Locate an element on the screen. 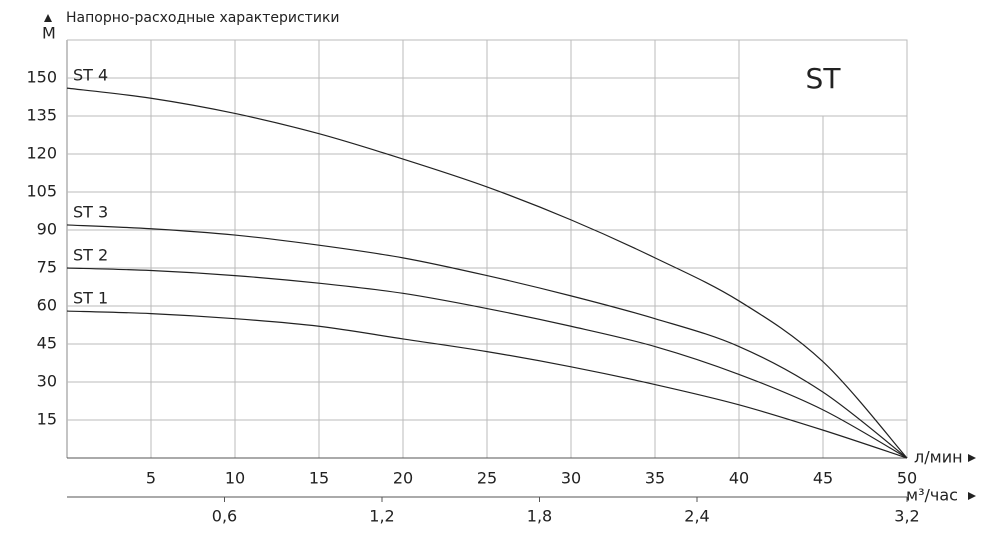 This screenshot has height=533, width=1000. x2-axis-label: м³/час is located at coordinates (932, 495).